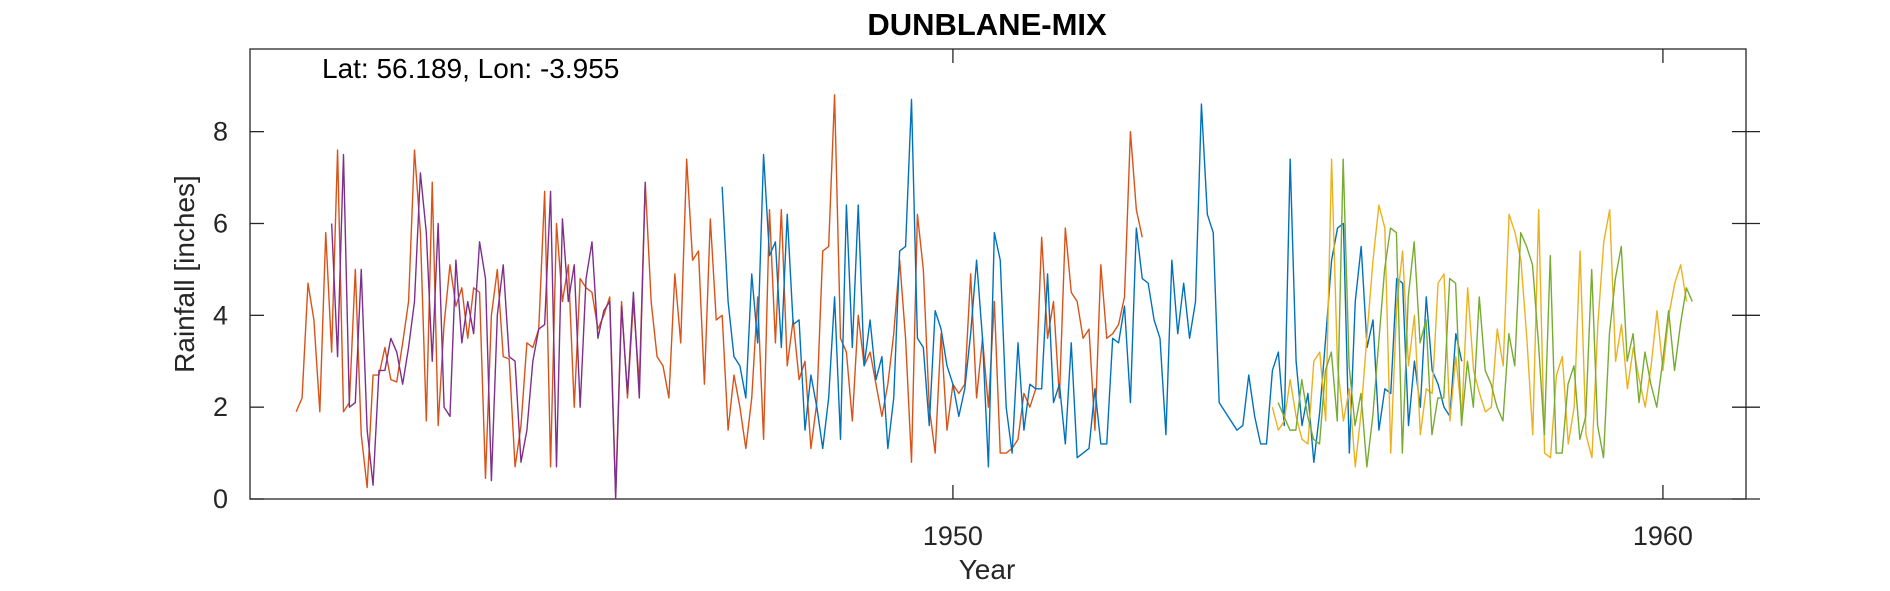  I want to click on location-annotation: Lat: 56.189, Lon: -3.955, so click(470, 68).